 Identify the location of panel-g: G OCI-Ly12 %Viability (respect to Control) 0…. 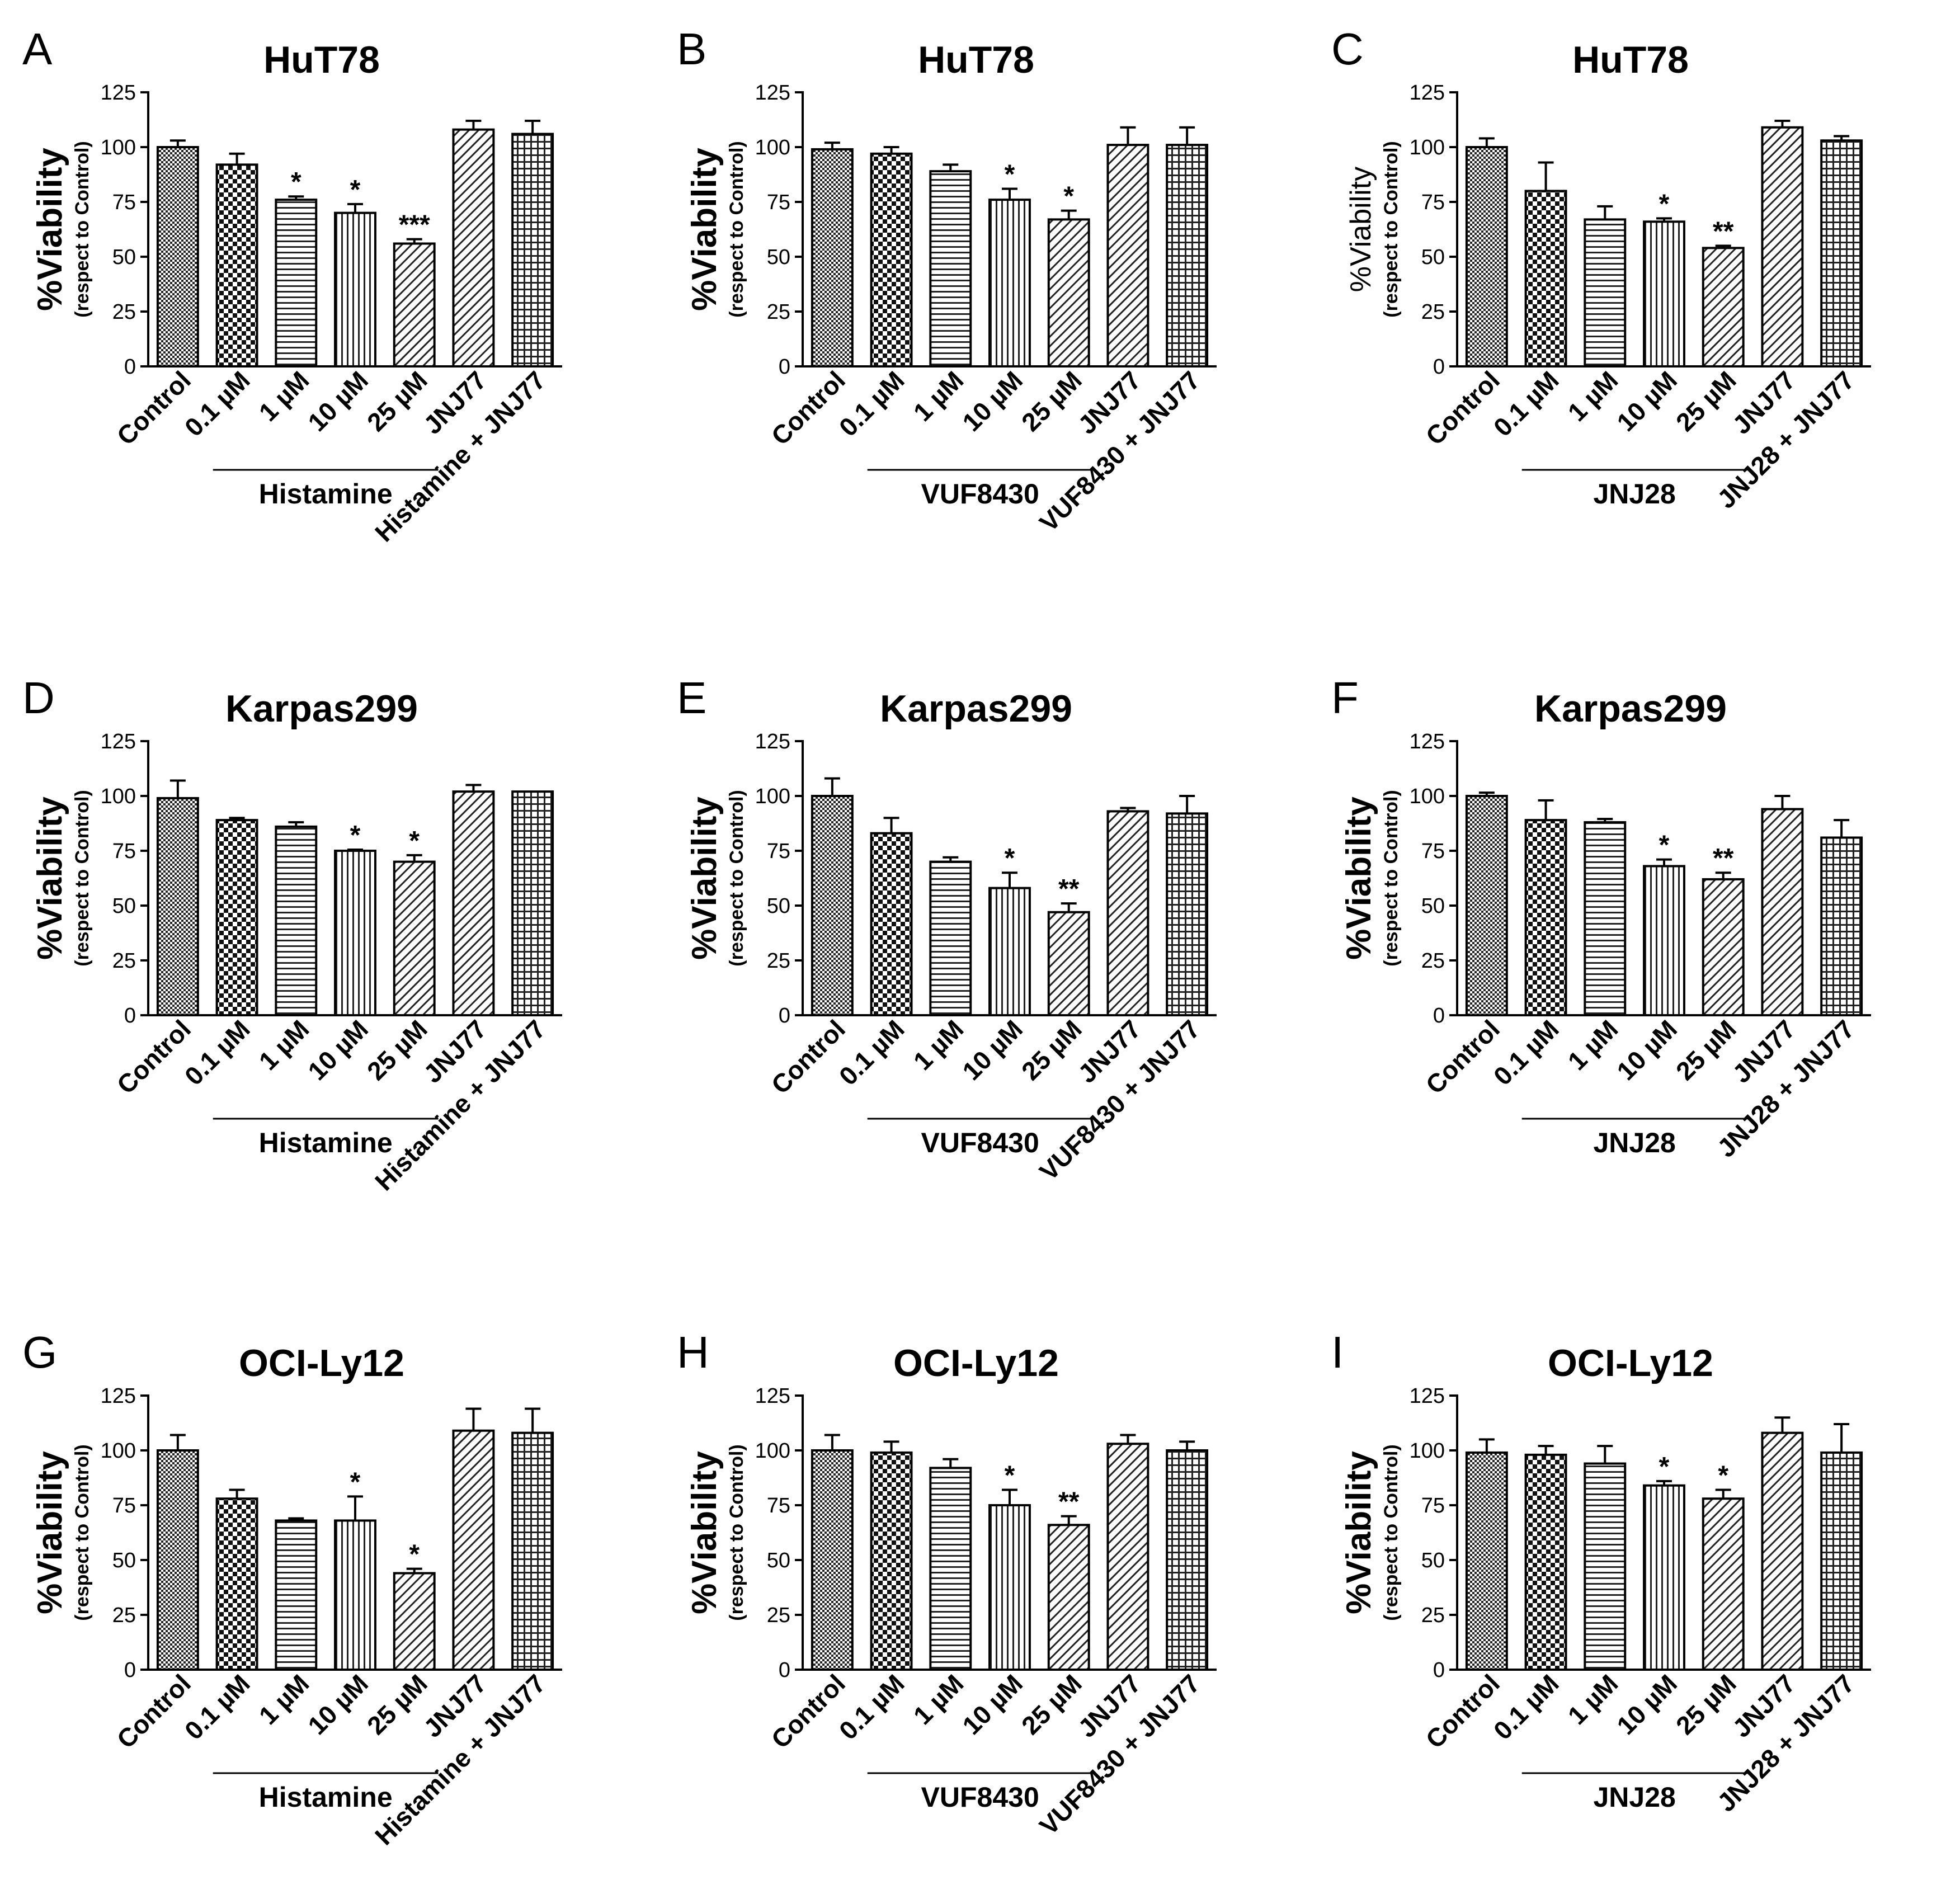
(292, 1589).